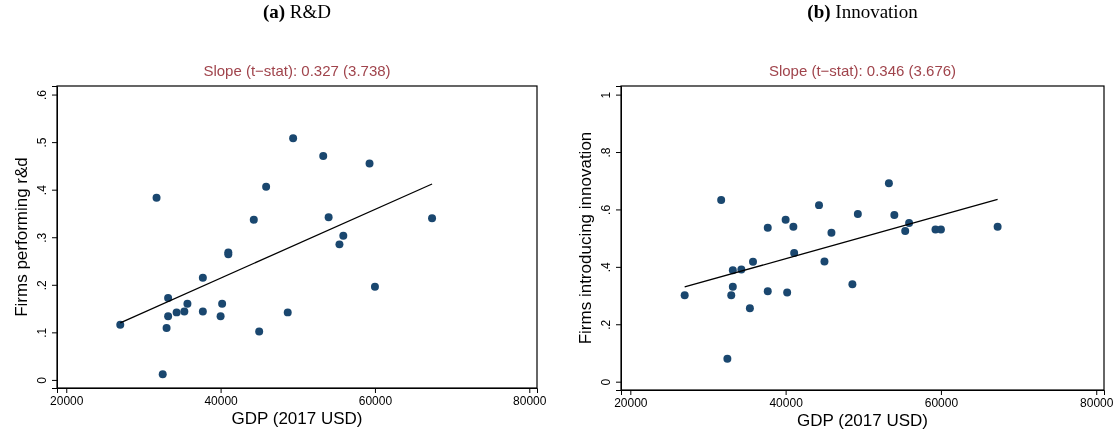  I want to click on chart-subtitle: Slope (t−stat): 0.327 (3.738), so click(297, 70).